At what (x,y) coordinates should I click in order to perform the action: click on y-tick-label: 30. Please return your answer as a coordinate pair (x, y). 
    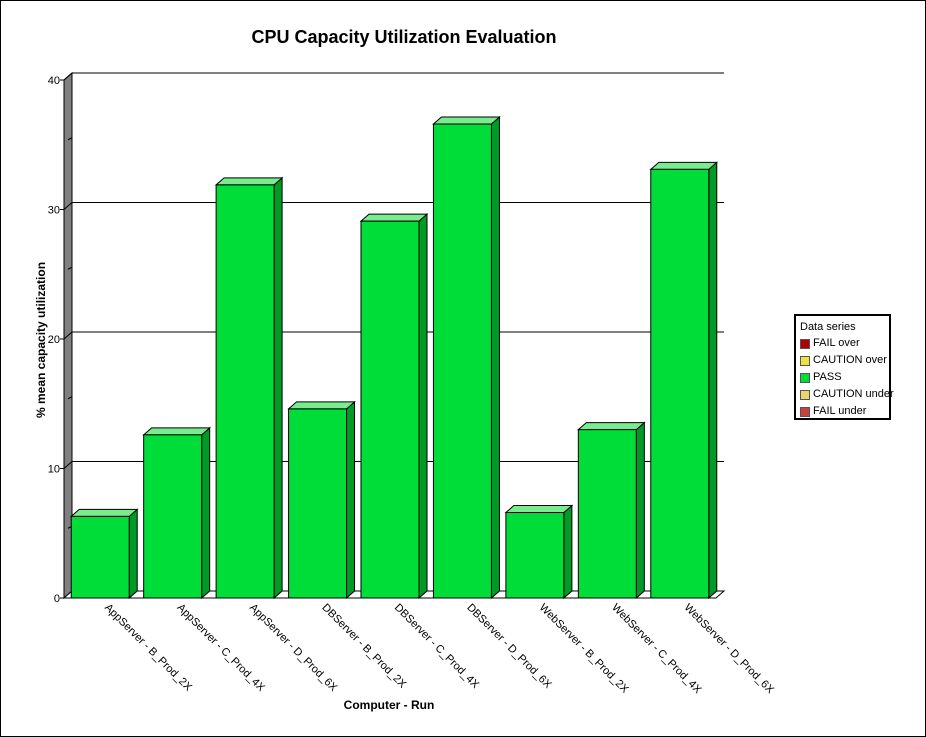
    Looking at the image, I should click on (54, 211).